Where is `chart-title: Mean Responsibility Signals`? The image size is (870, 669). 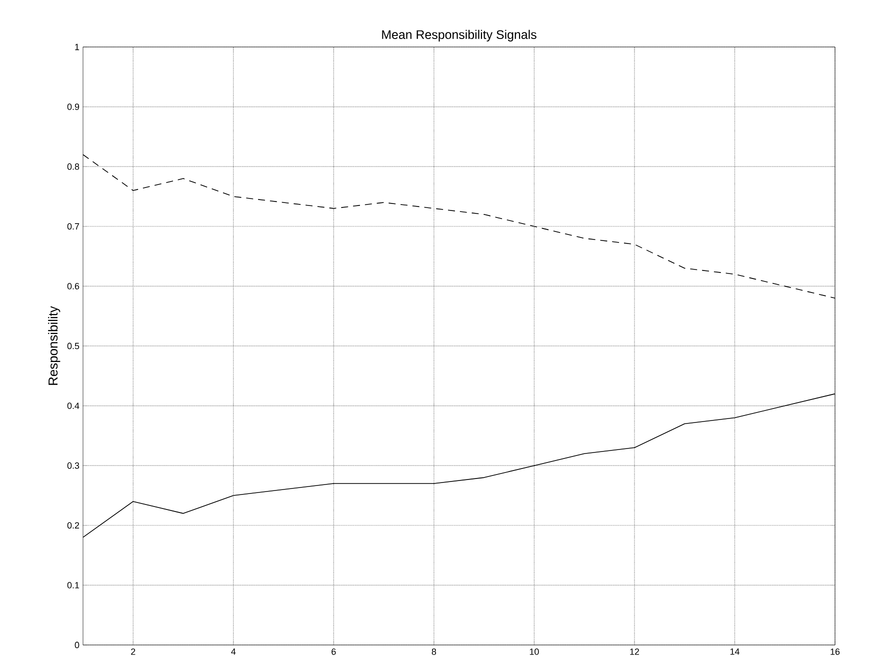 chart-title: Mean Responsibility Signals is located at coordinates (459, 36).